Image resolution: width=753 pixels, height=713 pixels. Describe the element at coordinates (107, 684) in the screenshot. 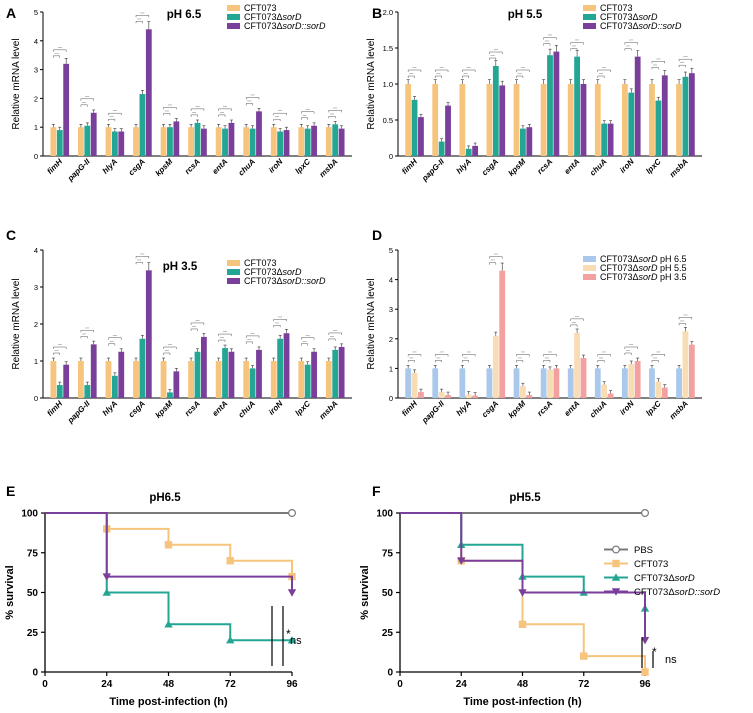

I see `x-tick-label: 24` at that location.